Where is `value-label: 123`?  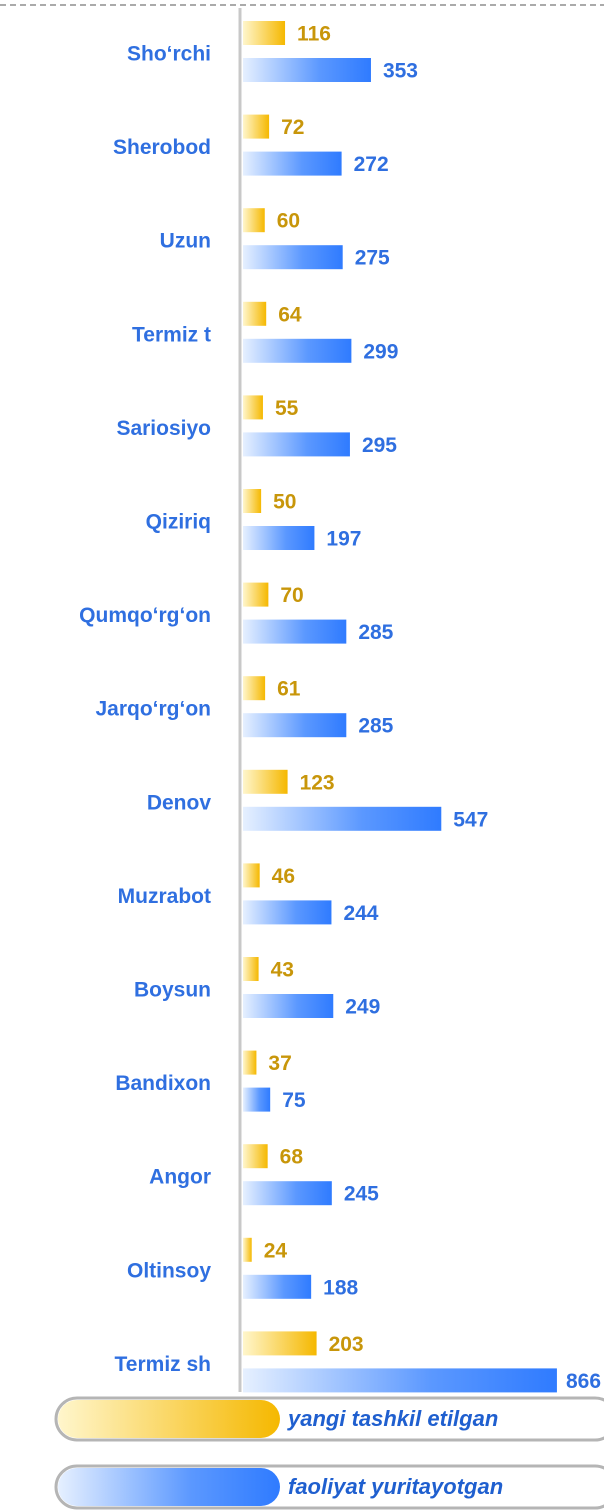 value-label: 123 is located at coordinates (317, 782).